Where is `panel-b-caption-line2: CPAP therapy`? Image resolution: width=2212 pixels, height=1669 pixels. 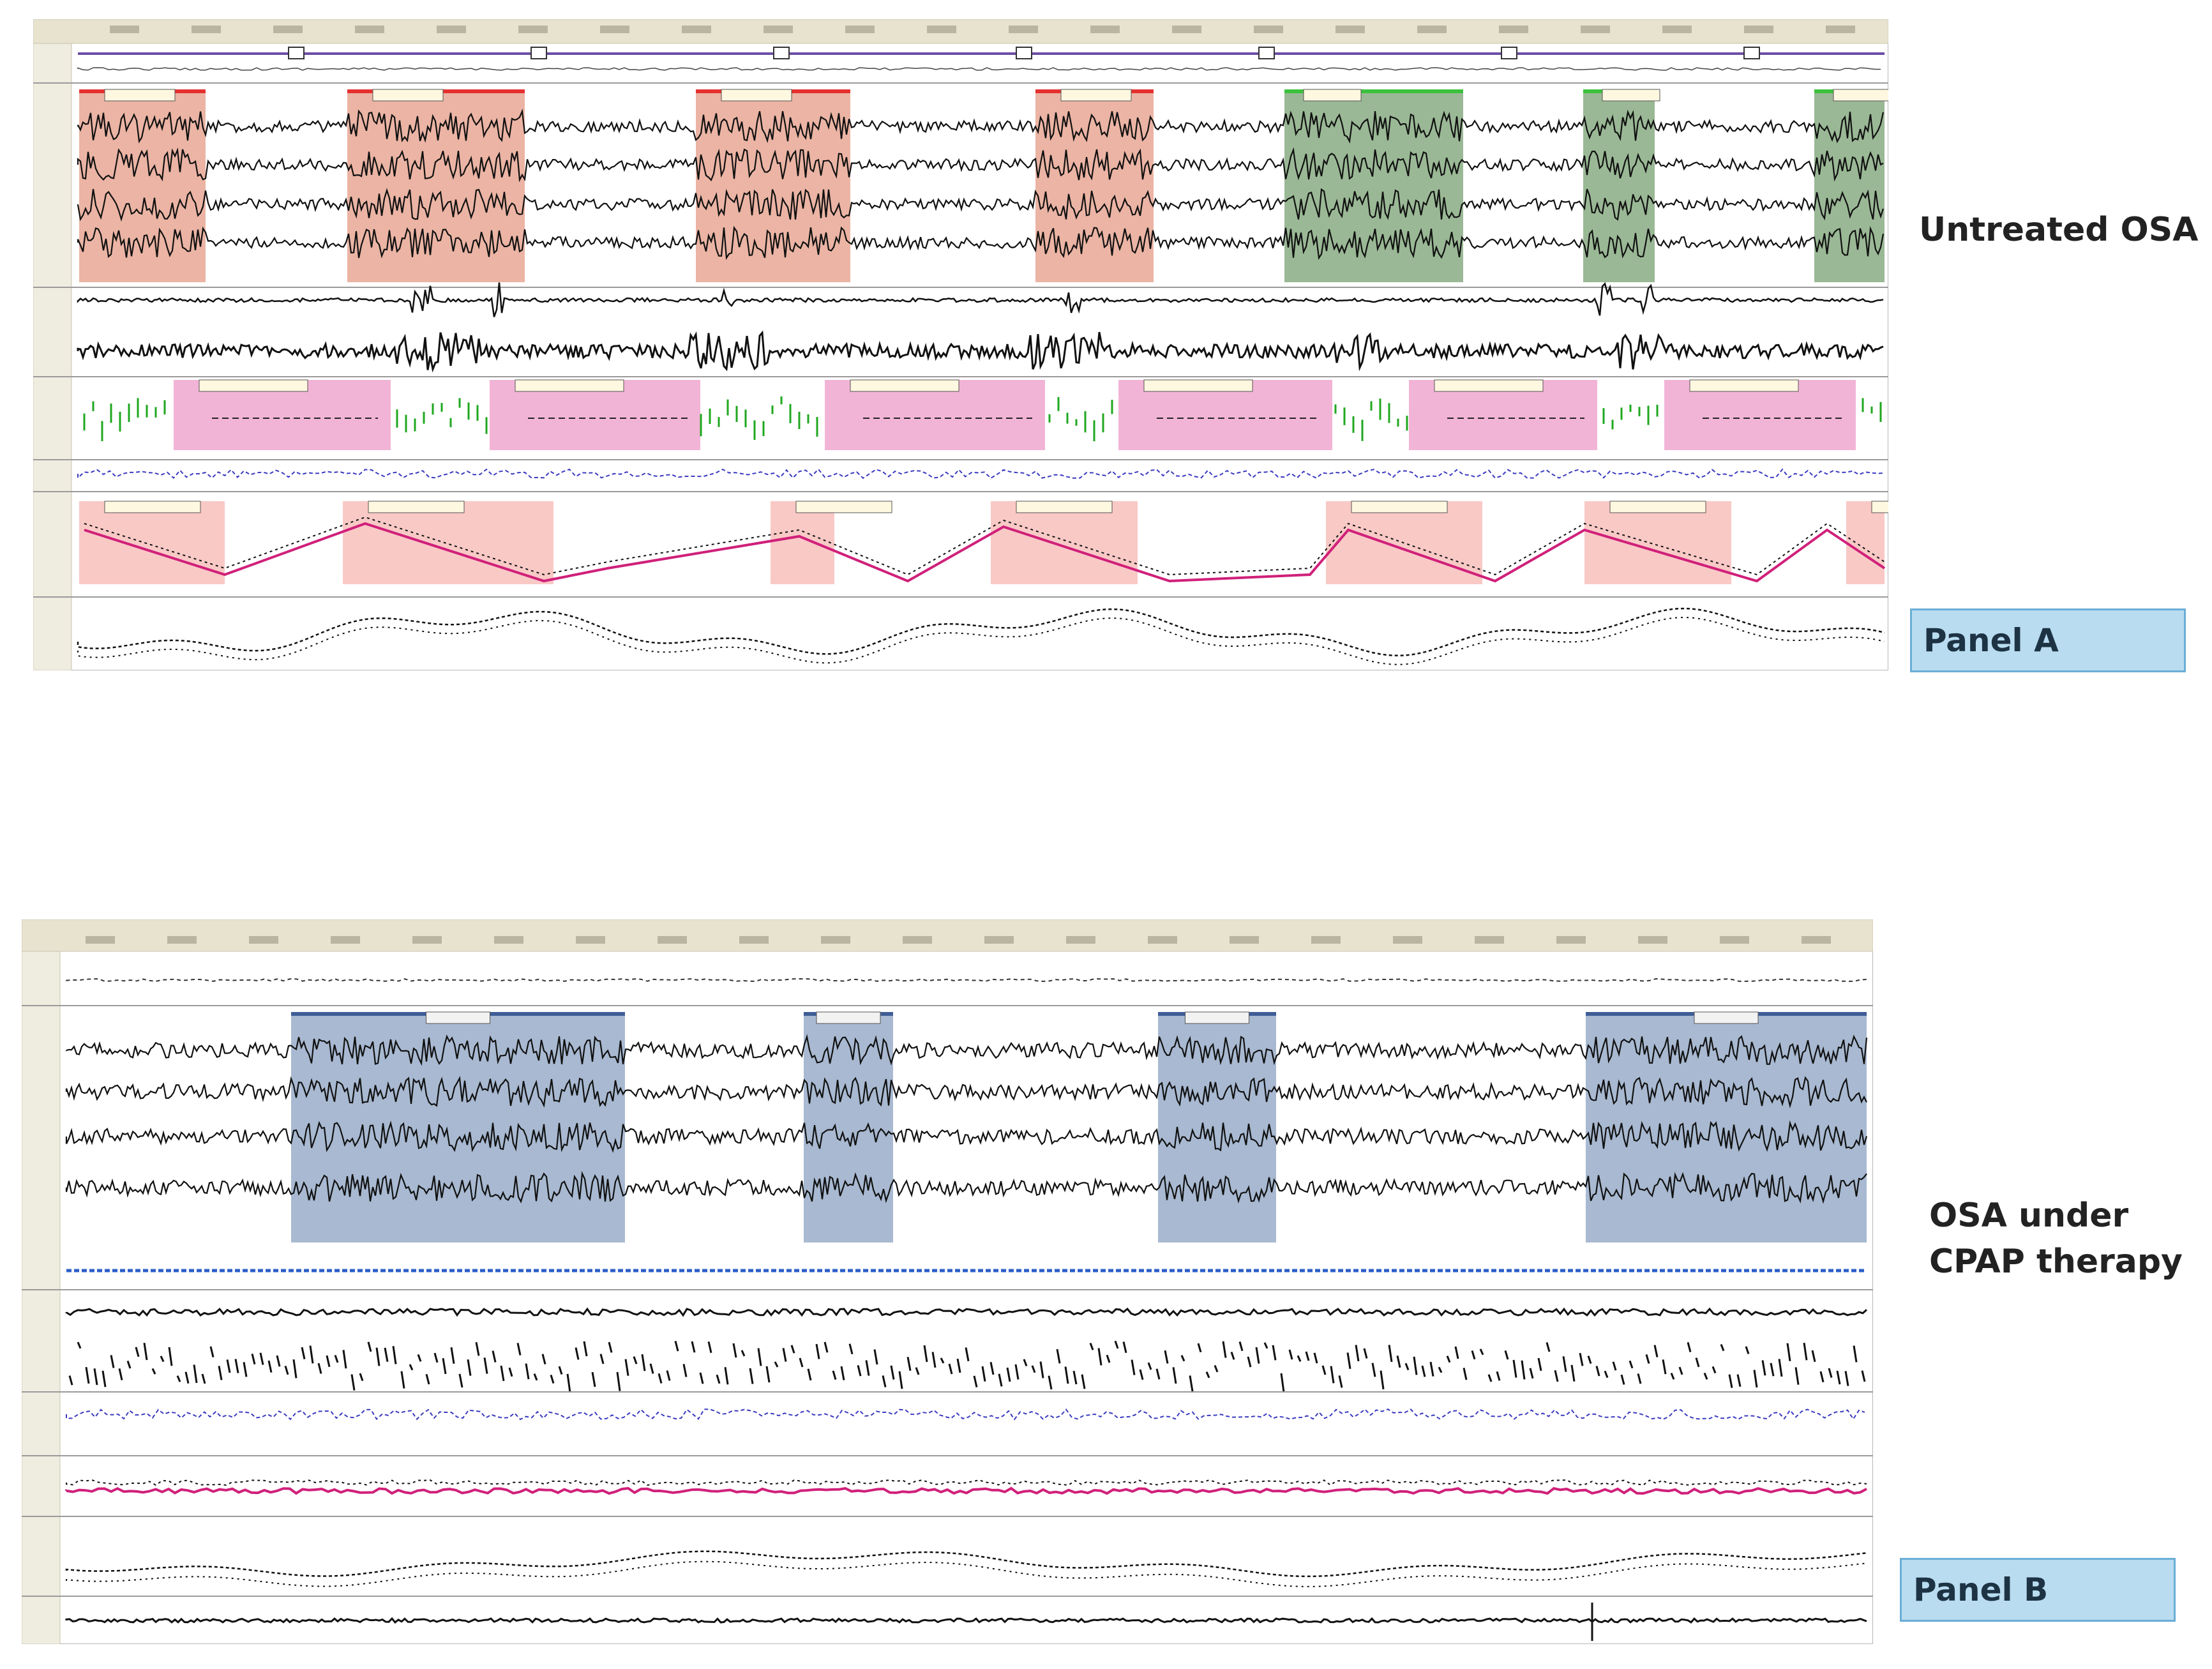 panel-b-caption-line2: CPAP therapy is located at coordinates (2056, 1261).